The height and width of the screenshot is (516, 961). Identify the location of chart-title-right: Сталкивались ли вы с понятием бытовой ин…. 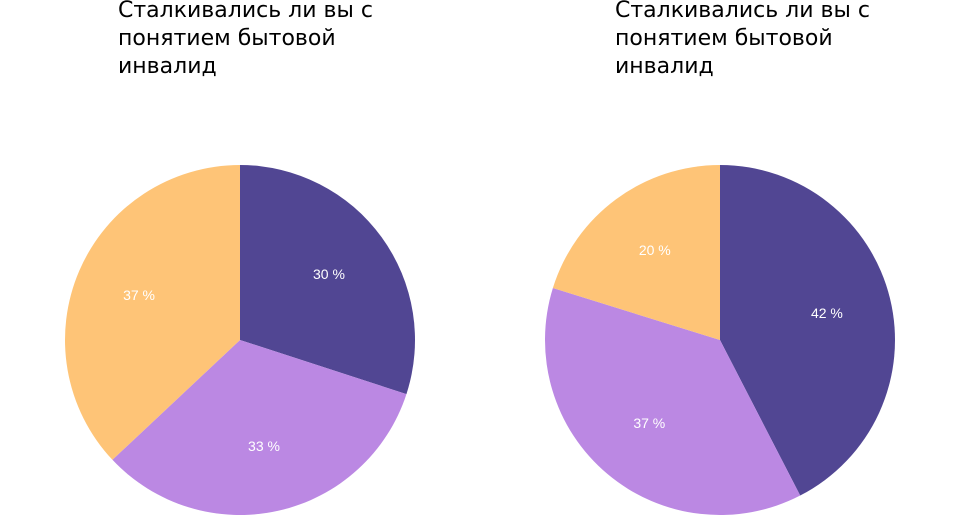
(742, 39).